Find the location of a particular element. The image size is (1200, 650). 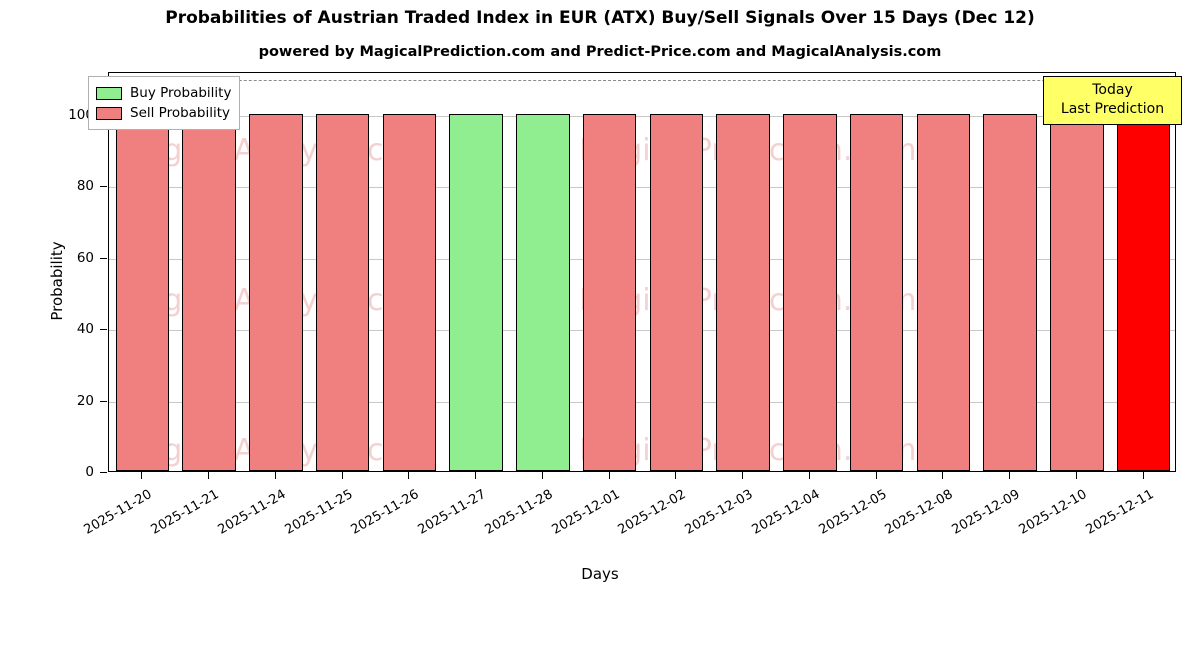

legend-label-buy: Buy Probability is located at coordinates (181, 93).